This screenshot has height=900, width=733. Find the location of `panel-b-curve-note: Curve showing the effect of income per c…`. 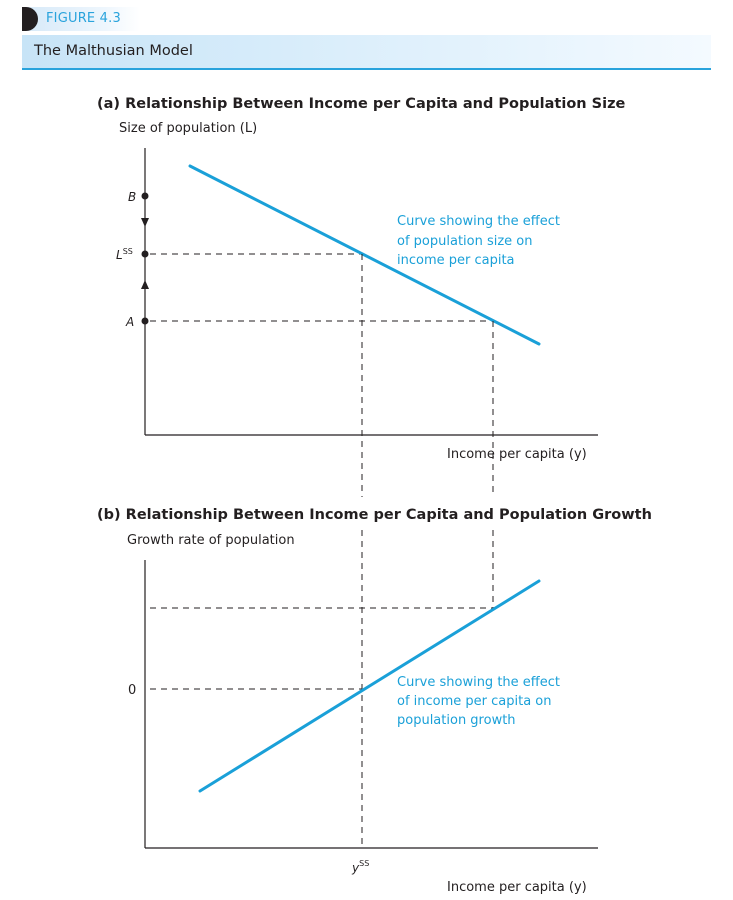

panel-b-curve-note: Curve showing the effect of income per c… is located at coordinates (480, 701).